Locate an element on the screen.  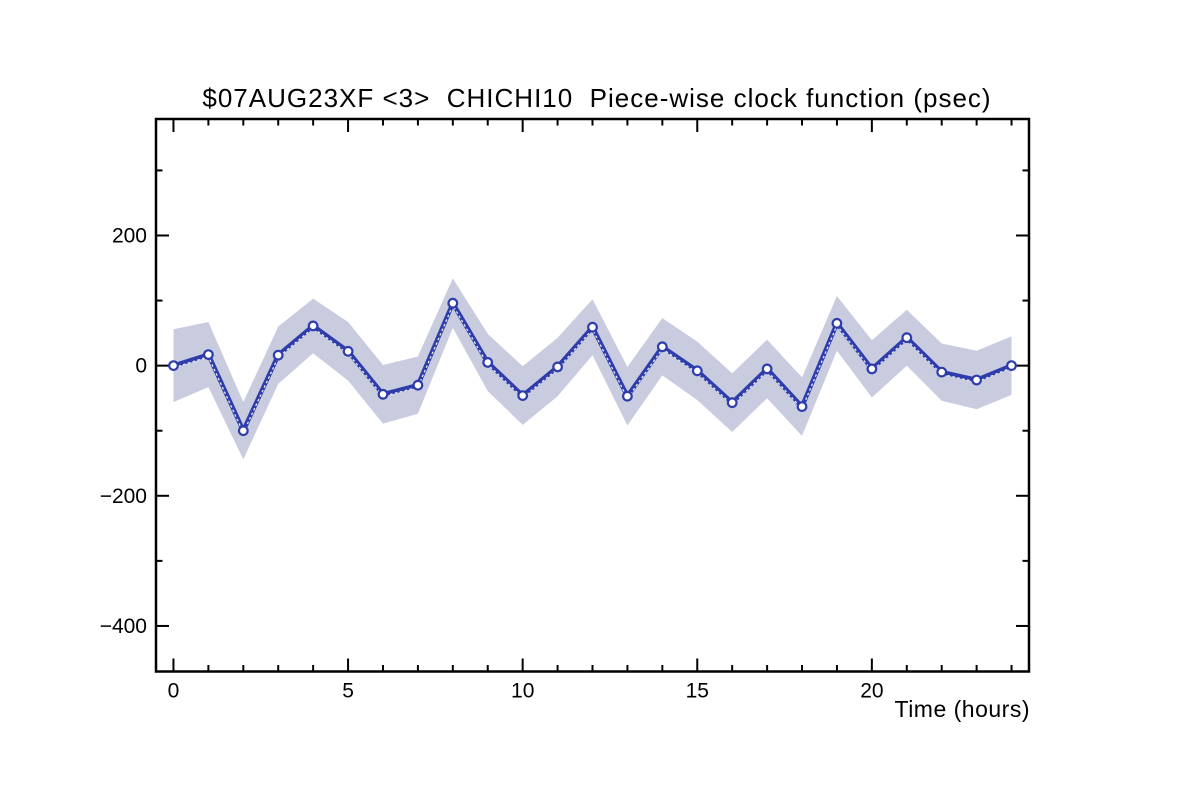
y-tick-label: 200 is located at coordinates (129, 236).